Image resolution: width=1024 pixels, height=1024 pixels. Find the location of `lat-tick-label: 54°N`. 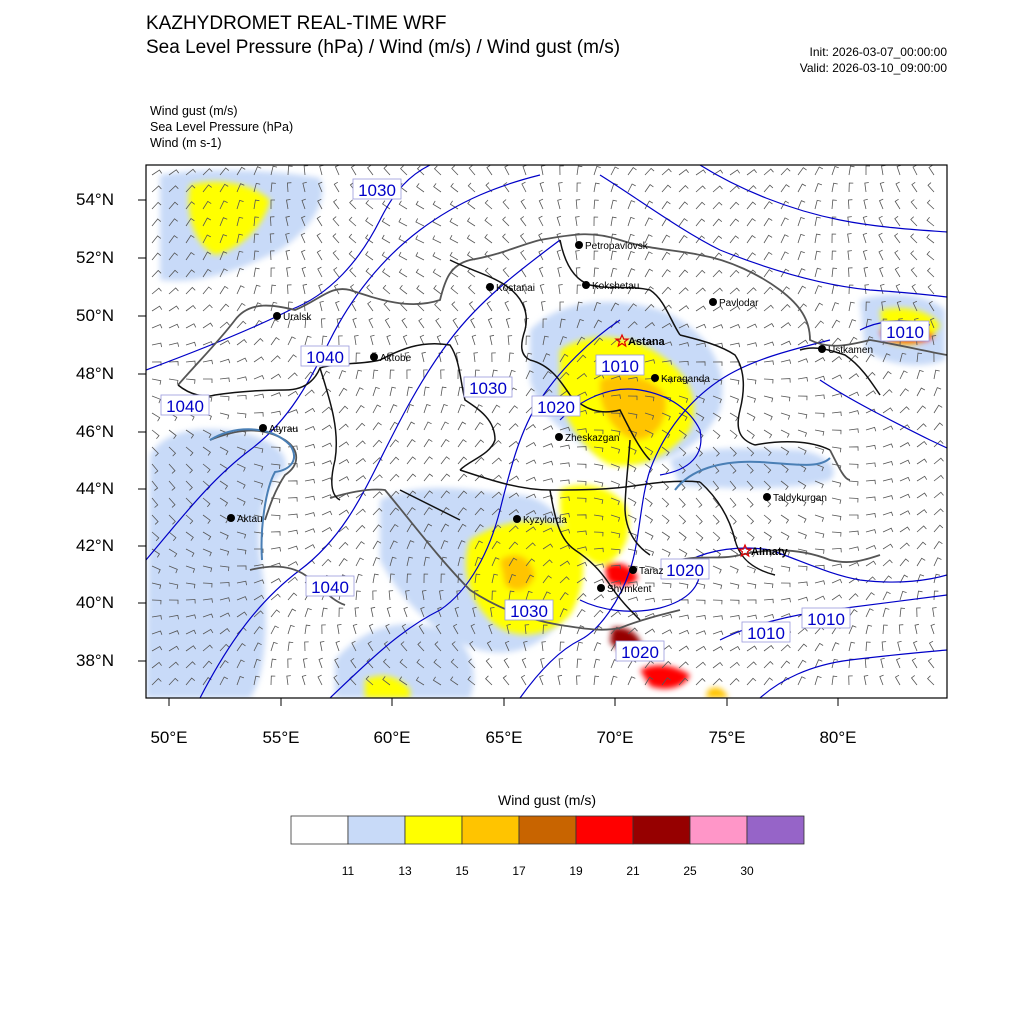

lat-tick-label: 54°N is located at coordinates (95, 199).